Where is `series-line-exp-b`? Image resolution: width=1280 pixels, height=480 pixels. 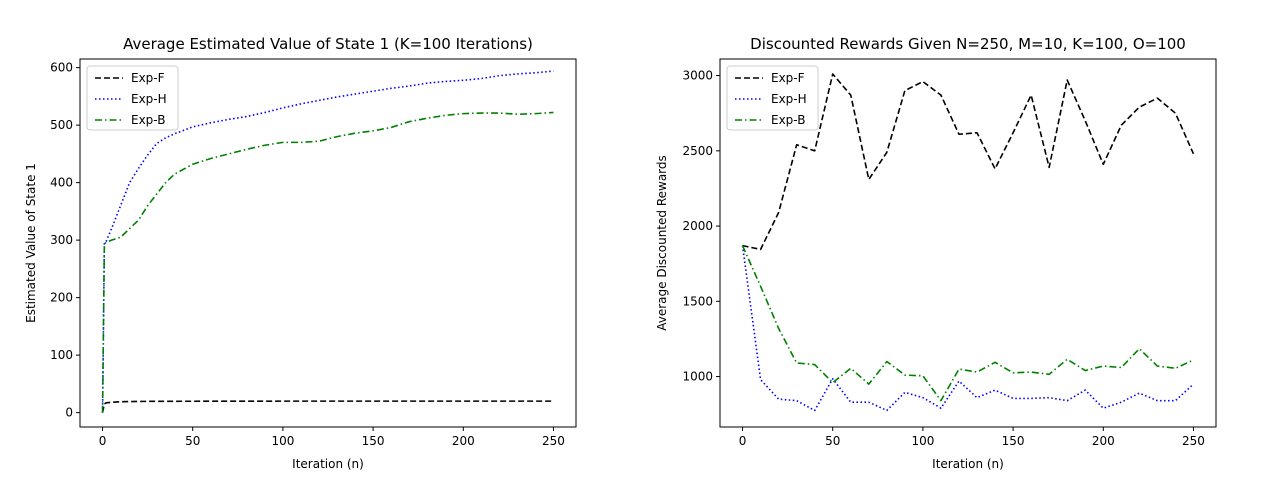 series-line-exp-b is located at coordinates (967, 323).